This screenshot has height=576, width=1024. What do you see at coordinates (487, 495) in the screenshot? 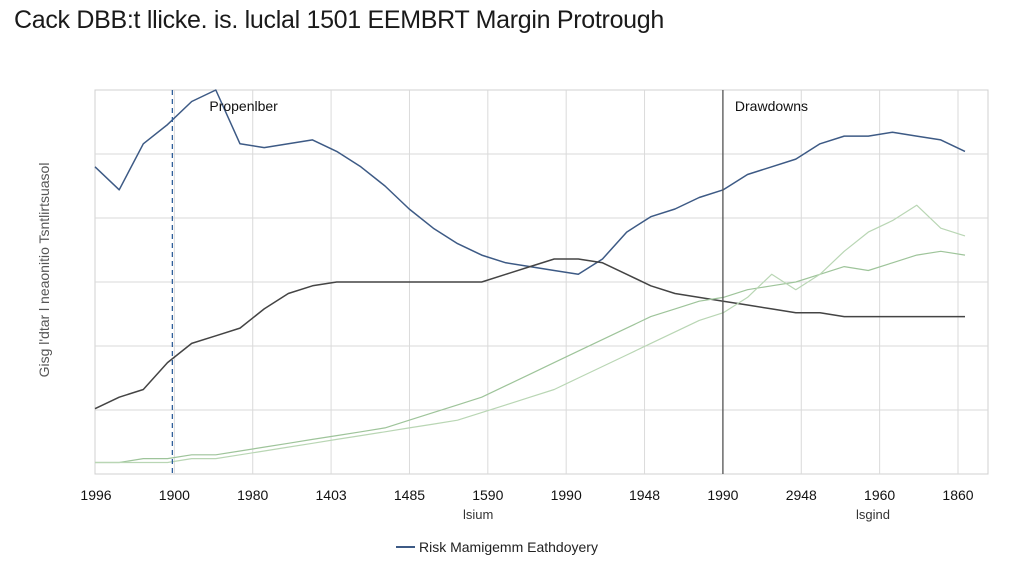
I see `x-tick-label: 1590` at bounding box center [487, 495].